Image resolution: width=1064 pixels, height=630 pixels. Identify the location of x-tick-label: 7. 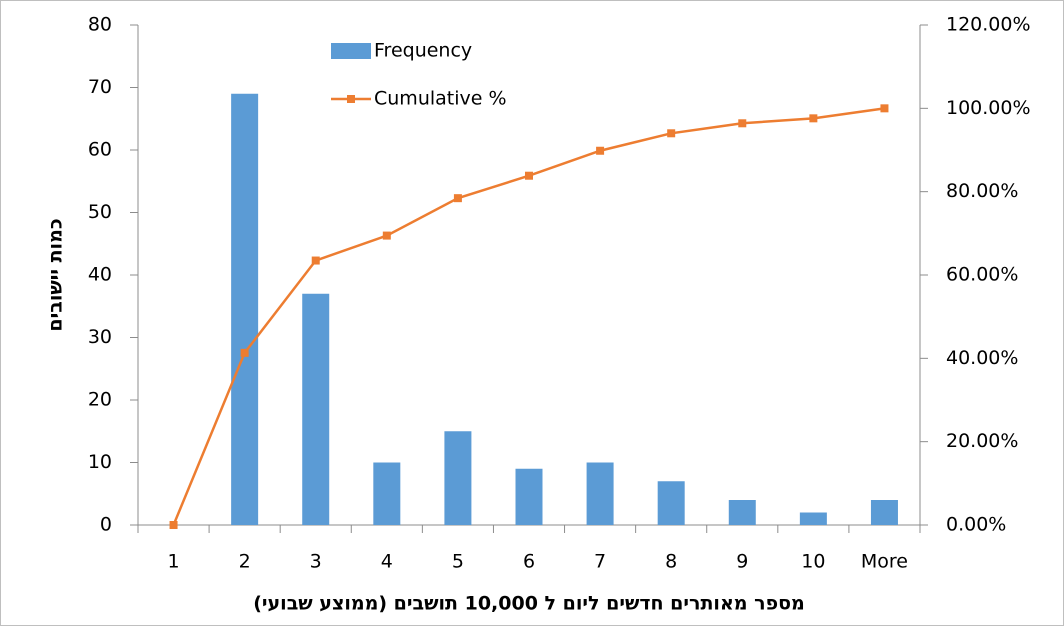
(600, 562).